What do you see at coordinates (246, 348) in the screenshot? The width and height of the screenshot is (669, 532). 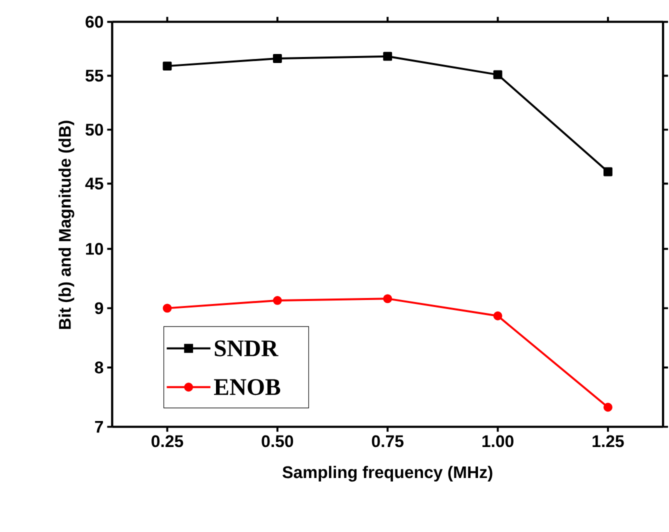 I see `legend-label: SNDR` at bounding box center [246, 348].